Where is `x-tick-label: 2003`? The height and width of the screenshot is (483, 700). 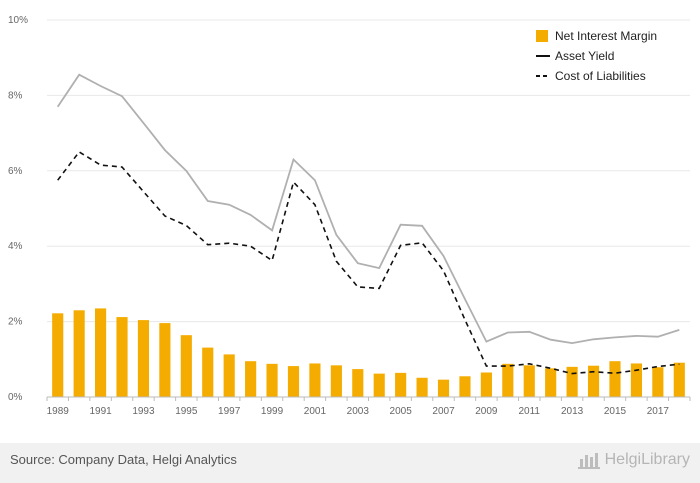
x-tick-label: 2003 is located at coordinates (358, 411).